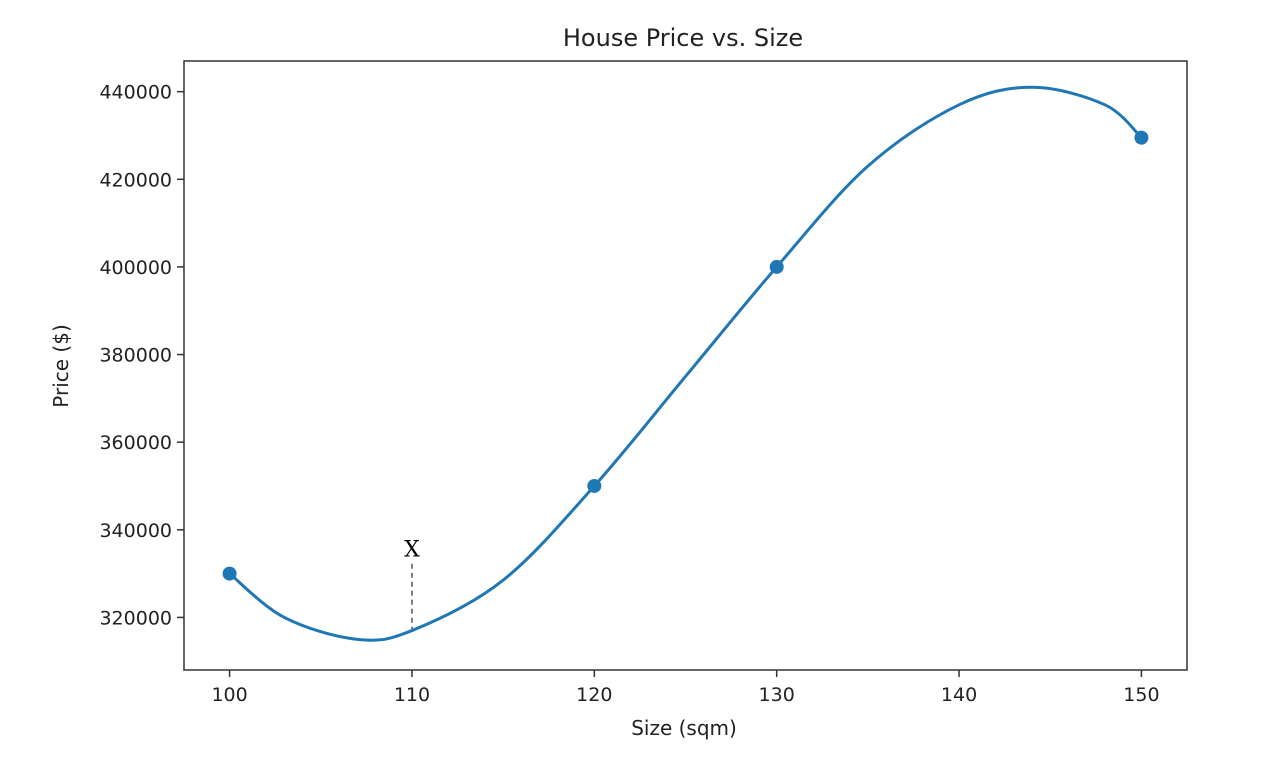 The width and height of the screenshot is (1286, 763). I want to click on x-tick-label: 100, so click(229, 695).